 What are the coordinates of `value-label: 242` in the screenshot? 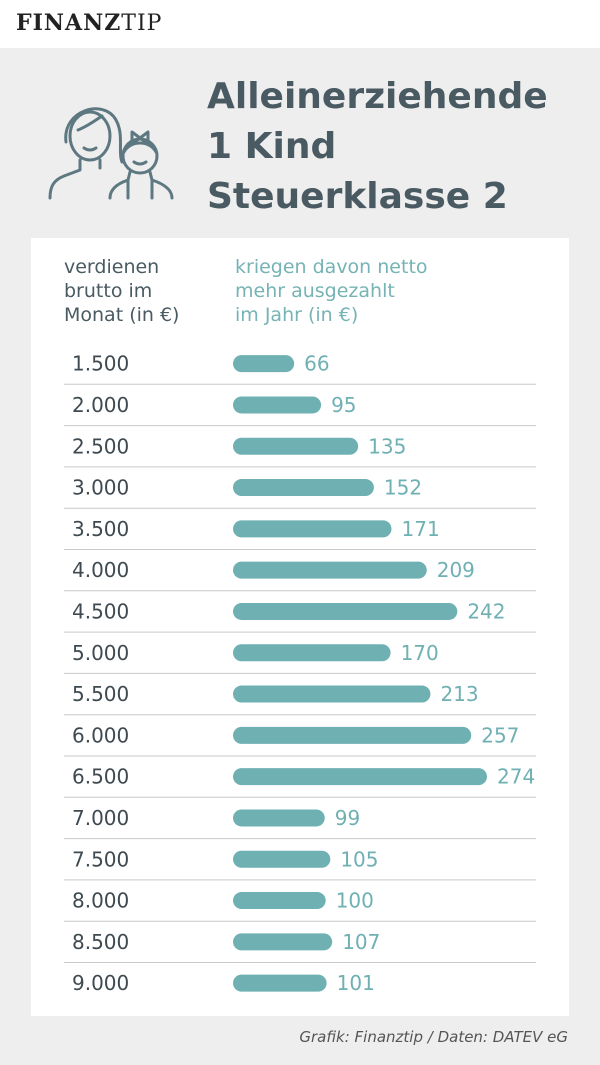 It's located at (486, 611).